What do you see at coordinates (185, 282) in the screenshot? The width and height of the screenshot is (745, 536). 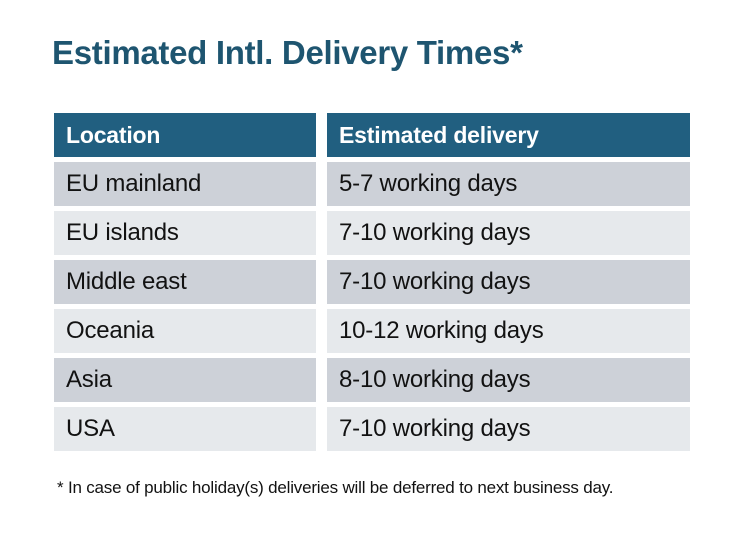 I see `cell-location: Middle east` at bounding box center [185, 282].